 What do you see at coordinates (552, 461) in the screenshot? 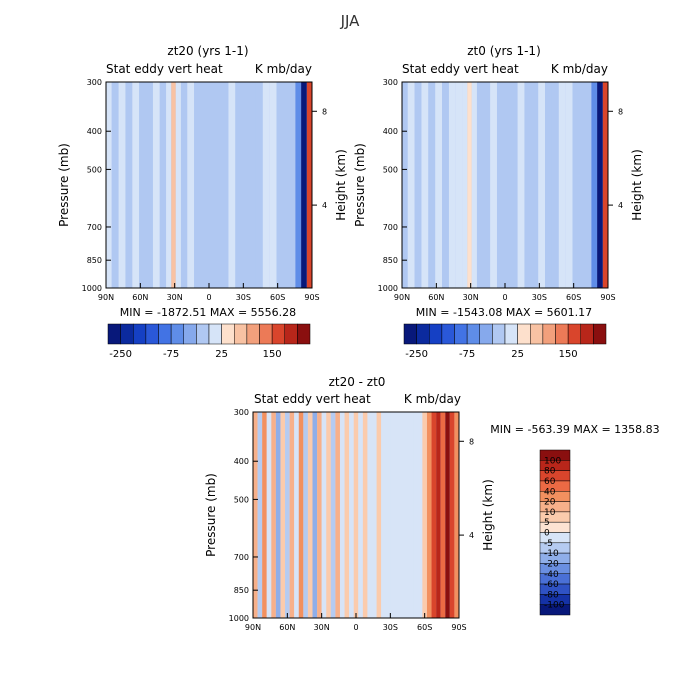
I see `colorbar-label: 100` at bounding box center [552, 461].